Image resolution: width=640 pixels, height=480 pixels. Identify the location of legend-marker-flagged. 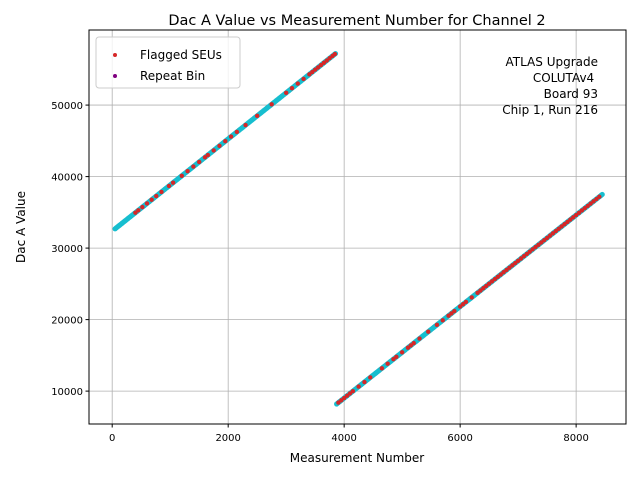
(115, 55).